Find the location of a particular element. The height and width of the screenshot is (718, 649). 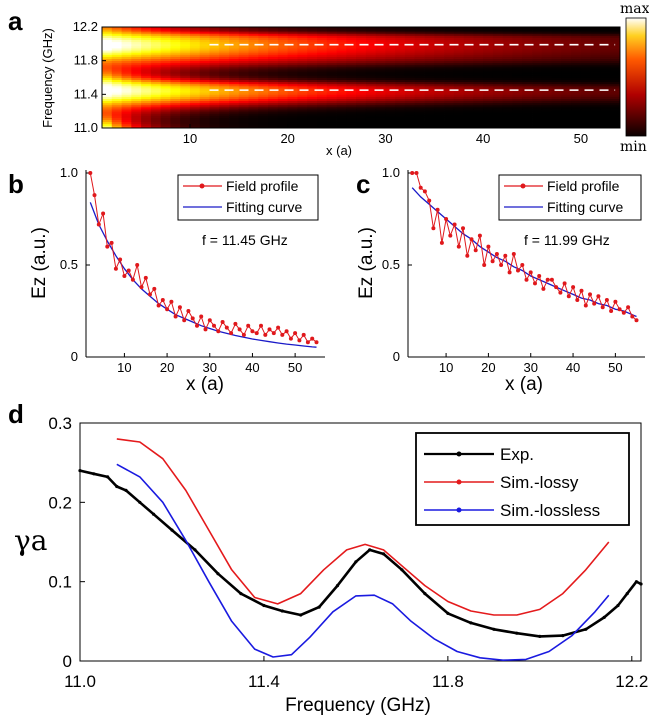

legend-marker-lossy is located at coordinates (459, 482).